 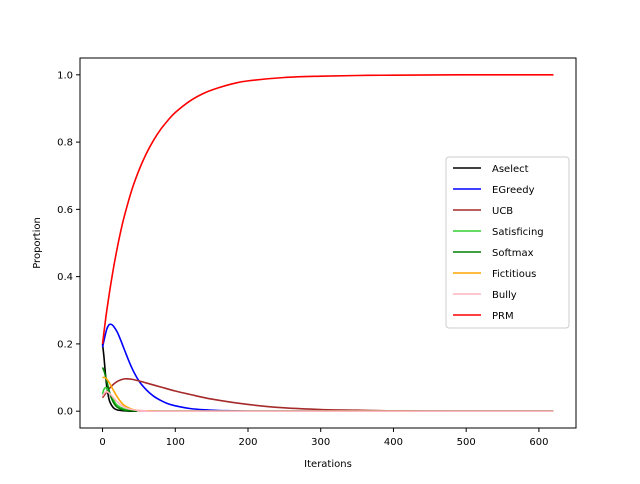 I want to click on y-tick-label: 0.6, so click(x=65, y=210).